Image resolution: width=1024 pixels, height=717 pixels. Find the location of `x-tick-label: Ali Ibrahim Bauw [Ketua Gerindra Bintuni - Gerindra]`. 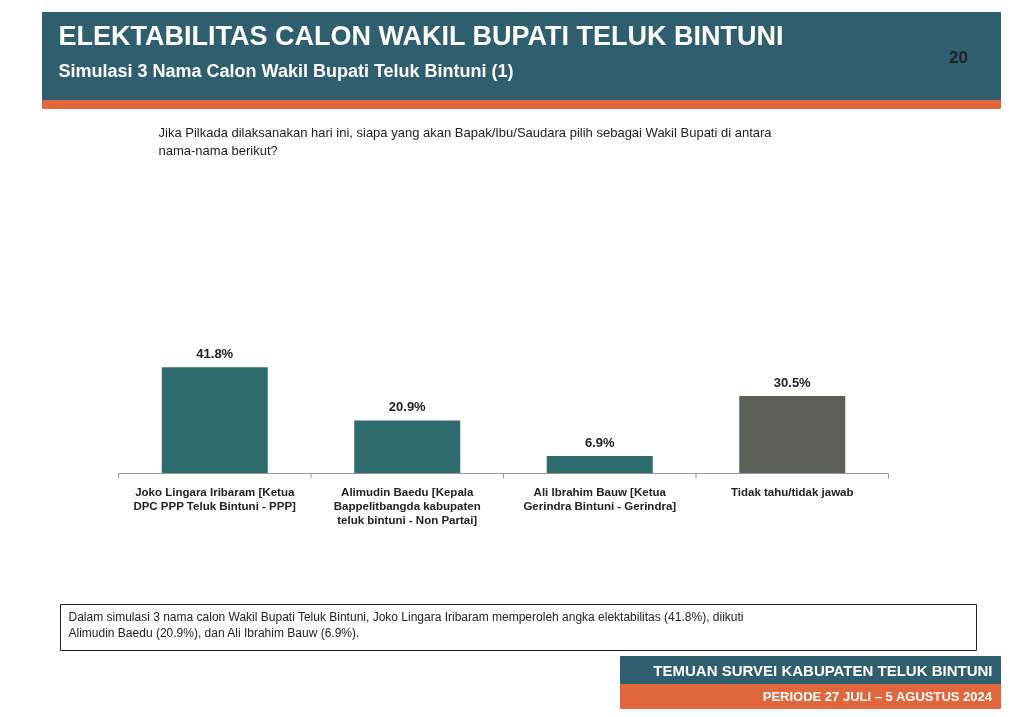

x-tick-label: Ali Ibrahim Bauw [Ketua Gerindra Bintuni - Gerindra] is located at coordinates (600, 498).